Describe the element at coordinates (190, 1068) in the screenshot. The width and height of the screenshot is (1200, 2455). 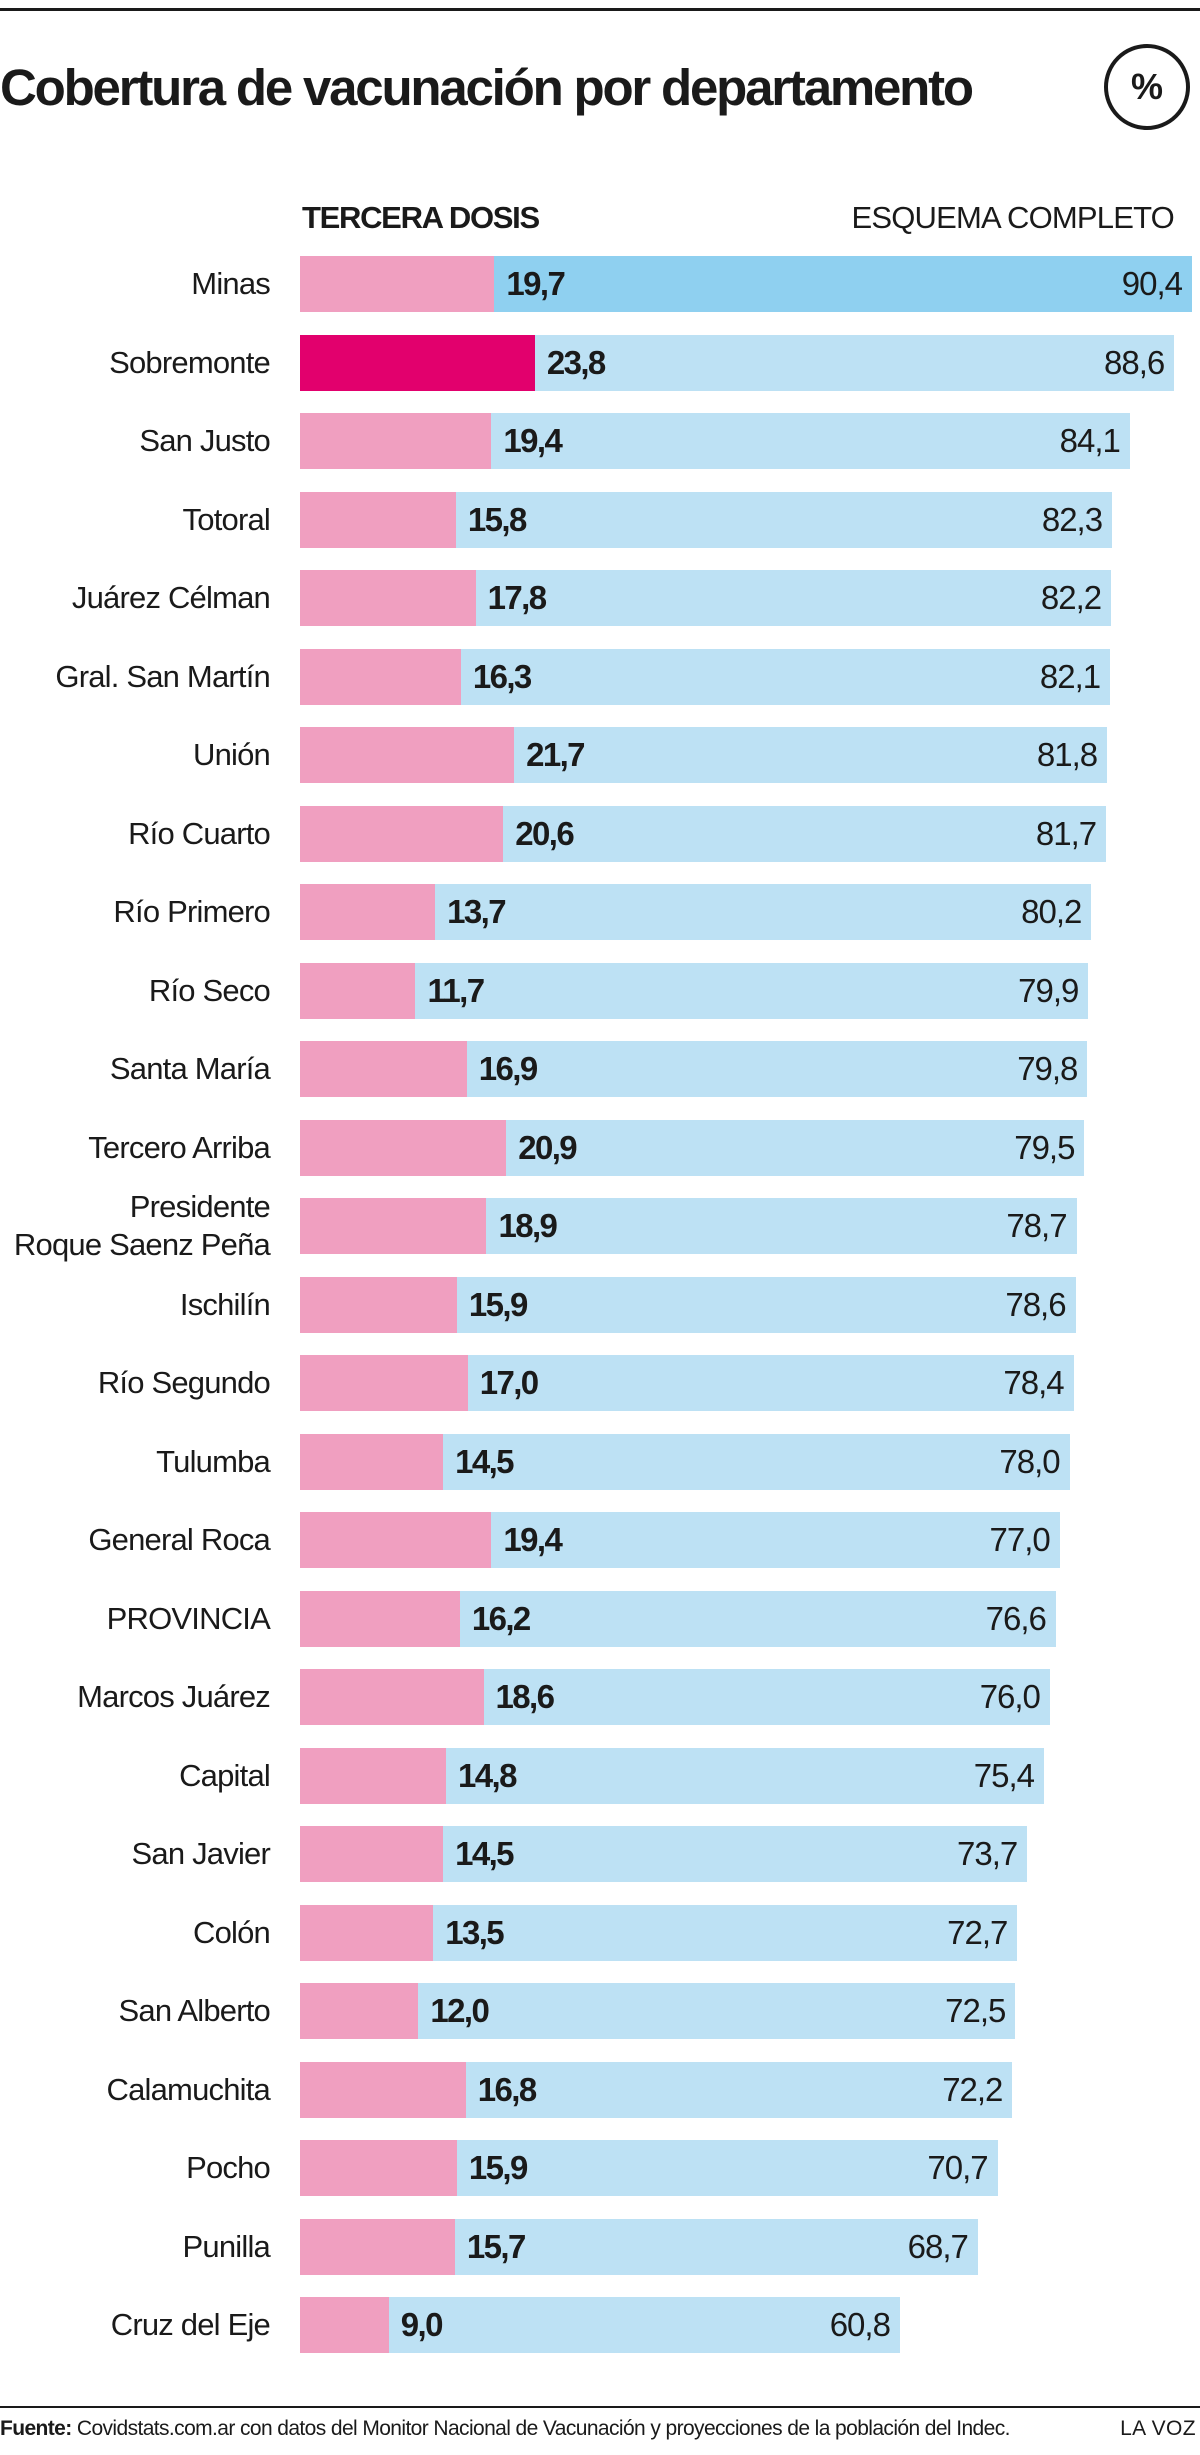
I see `category-label: Santa María` at that location.